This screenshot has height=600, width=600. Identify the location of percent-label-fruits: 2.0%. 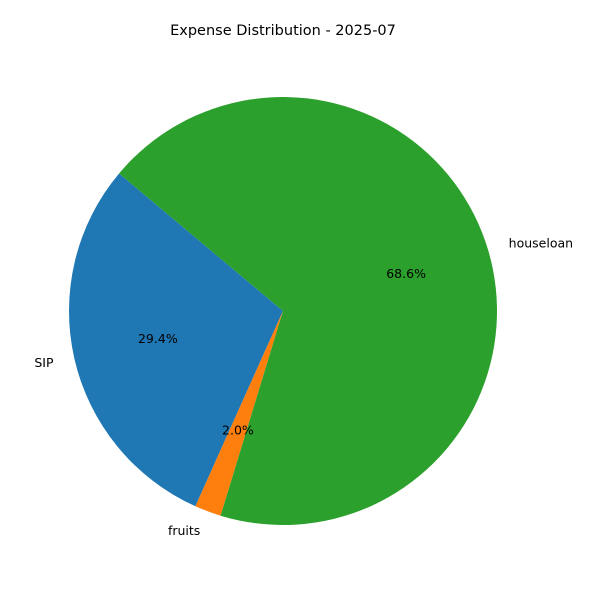
(238, 430).